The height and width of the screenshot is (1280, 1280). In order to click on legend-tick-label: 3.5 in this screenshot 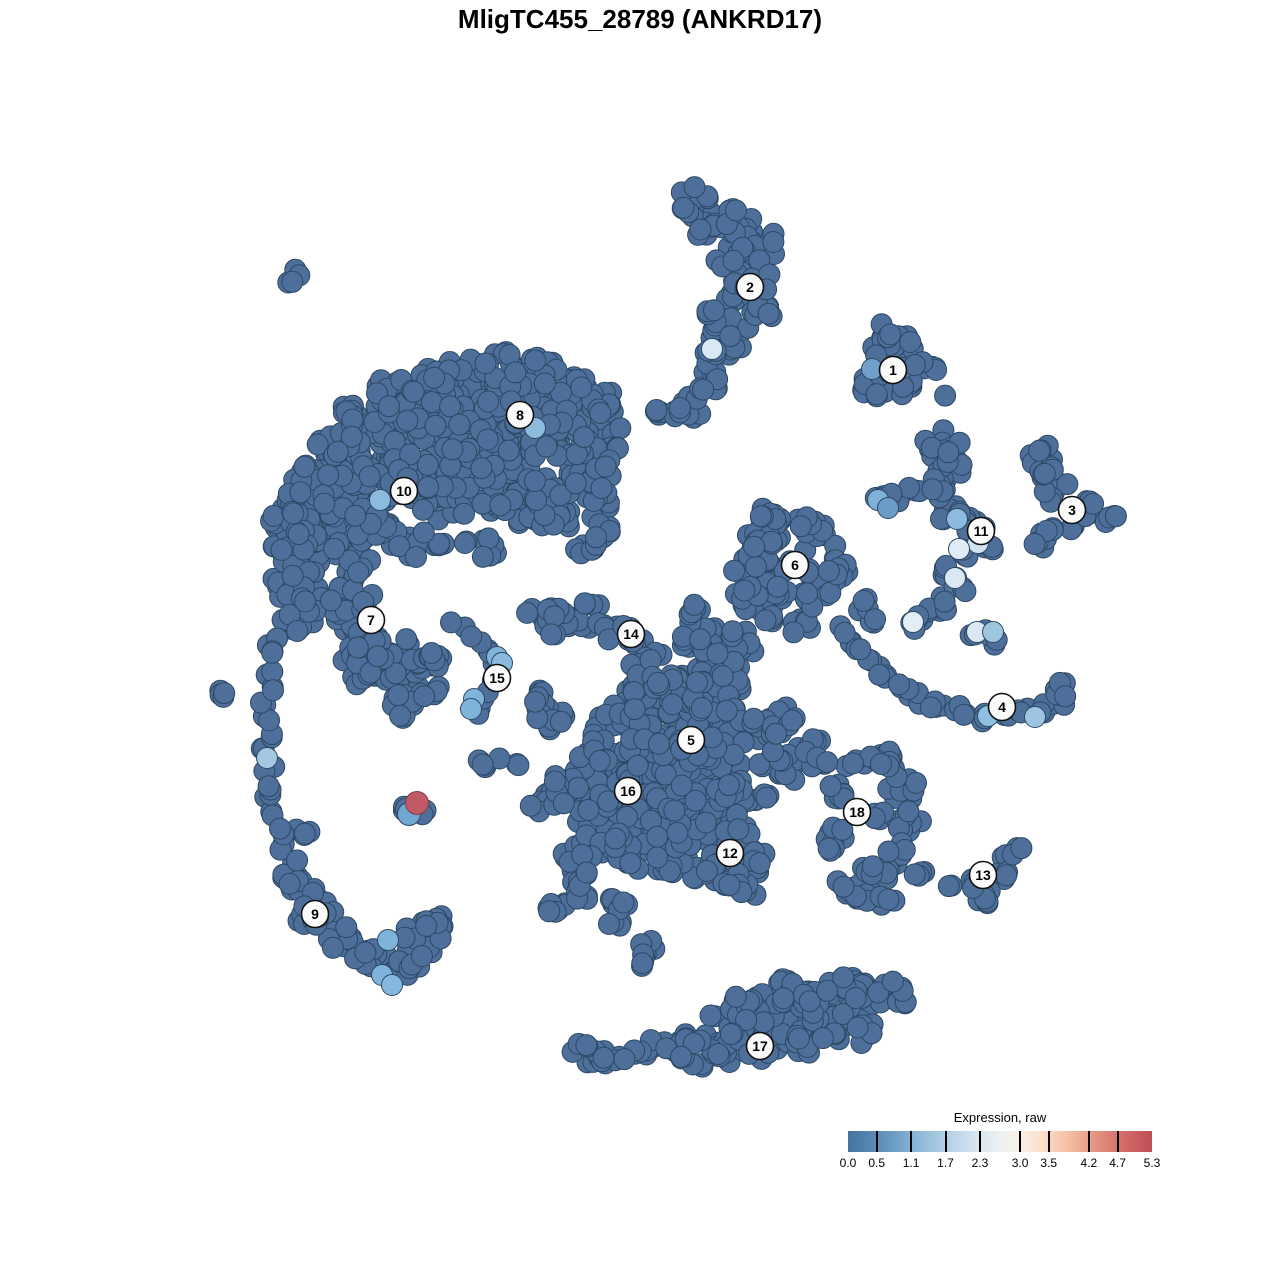, I will do `click(1049, 1163)`.